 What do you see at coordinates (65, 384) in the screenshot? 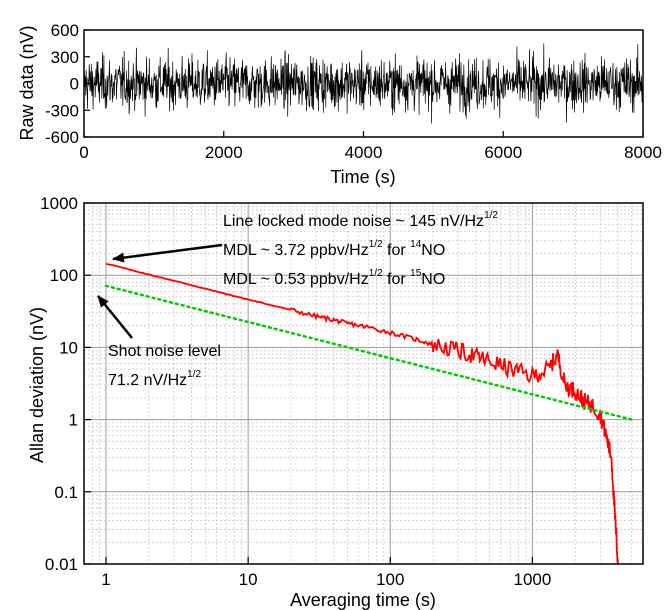
I see `allan-y-axis: 1000 100 10 1 0.1 0.01` at bounding box center [65, 384].